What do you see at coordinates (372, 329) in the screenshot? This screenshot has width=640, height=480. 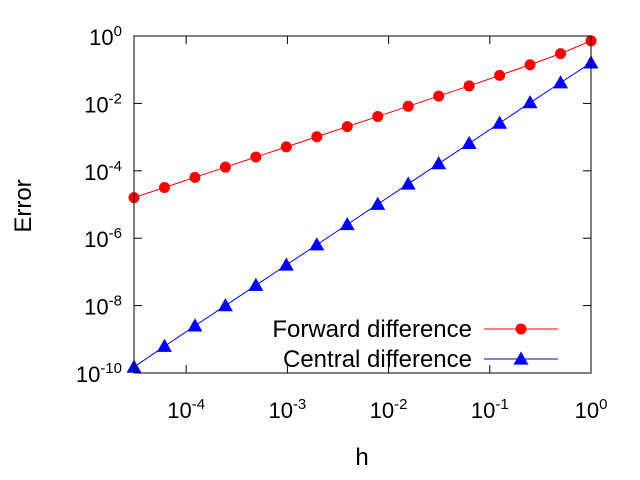 I see `legend-label: Forward difference` at bounding box center [372, 329].